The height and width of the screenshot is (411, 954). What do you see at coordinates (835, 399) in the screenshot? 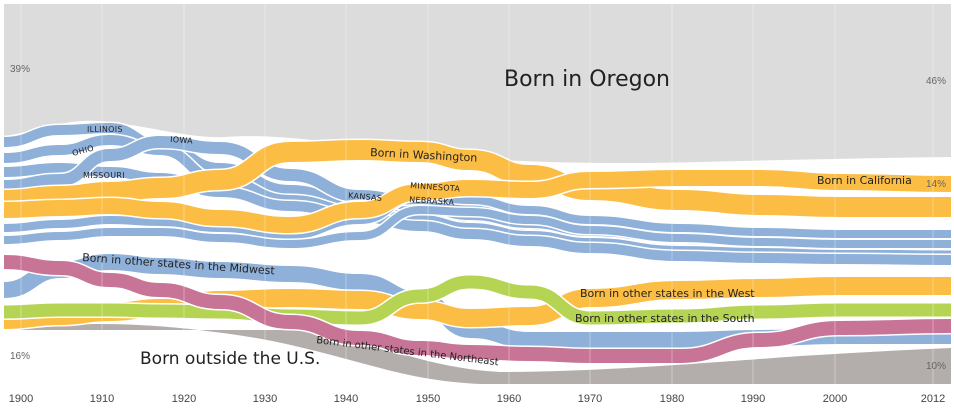
I see `x-tick-label: 2000` at bounding box center [835, 399].